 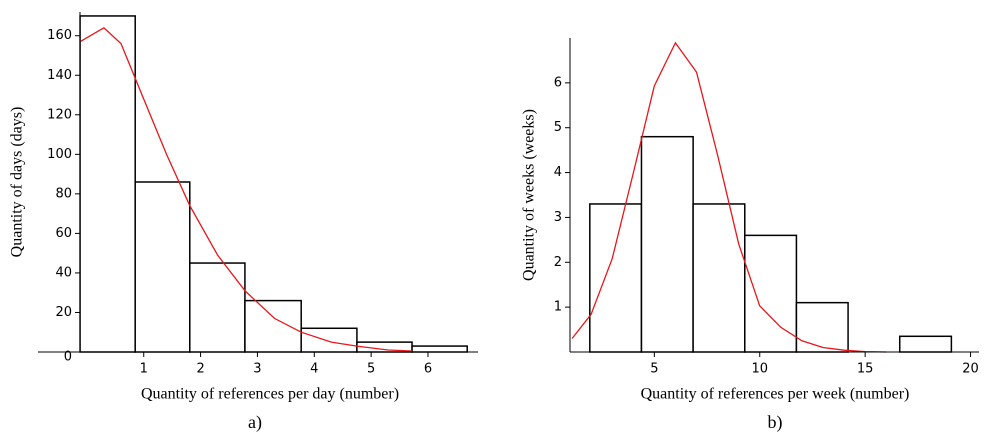 I want to click on y-tick-label: 140, so click(x=59, y=75).